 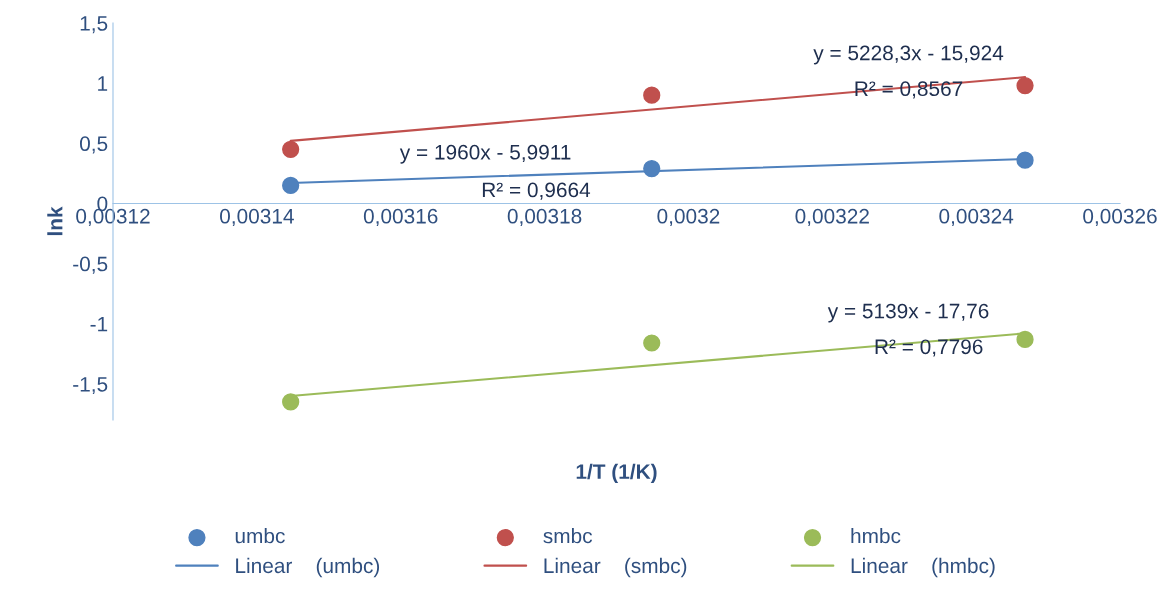 What do you see at coordinates (485, 154) in the screenshot?
I see `annotation: y = 1960x - 5,9911` at bounding box center [485, 154].